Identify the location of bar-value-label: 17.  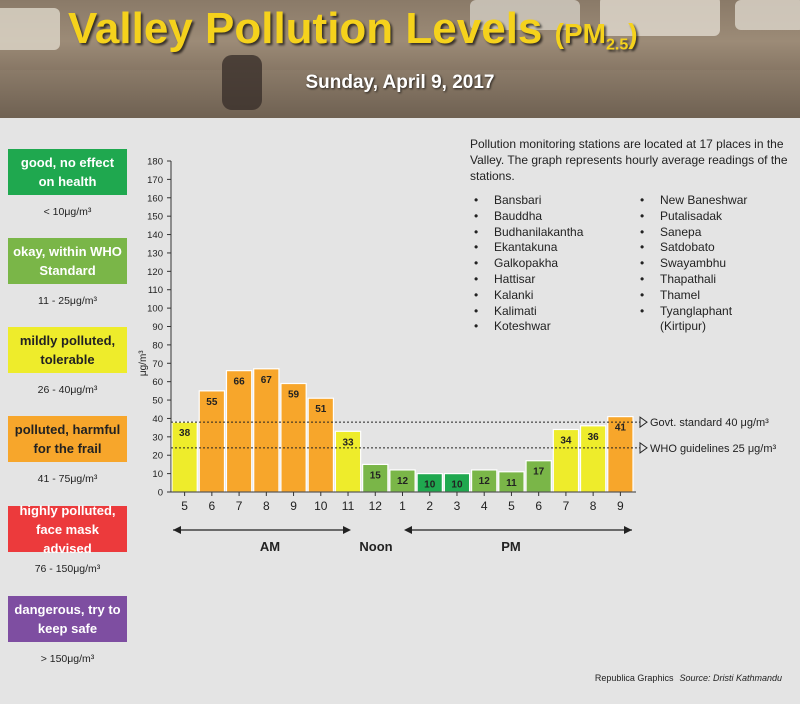
(539, 472).